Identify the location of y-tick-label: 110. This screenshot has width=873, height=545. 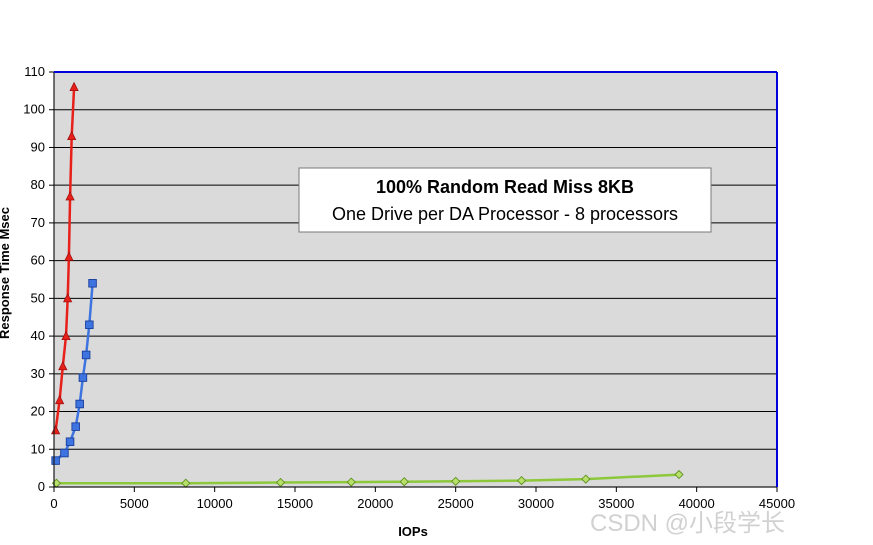
(34, 71).